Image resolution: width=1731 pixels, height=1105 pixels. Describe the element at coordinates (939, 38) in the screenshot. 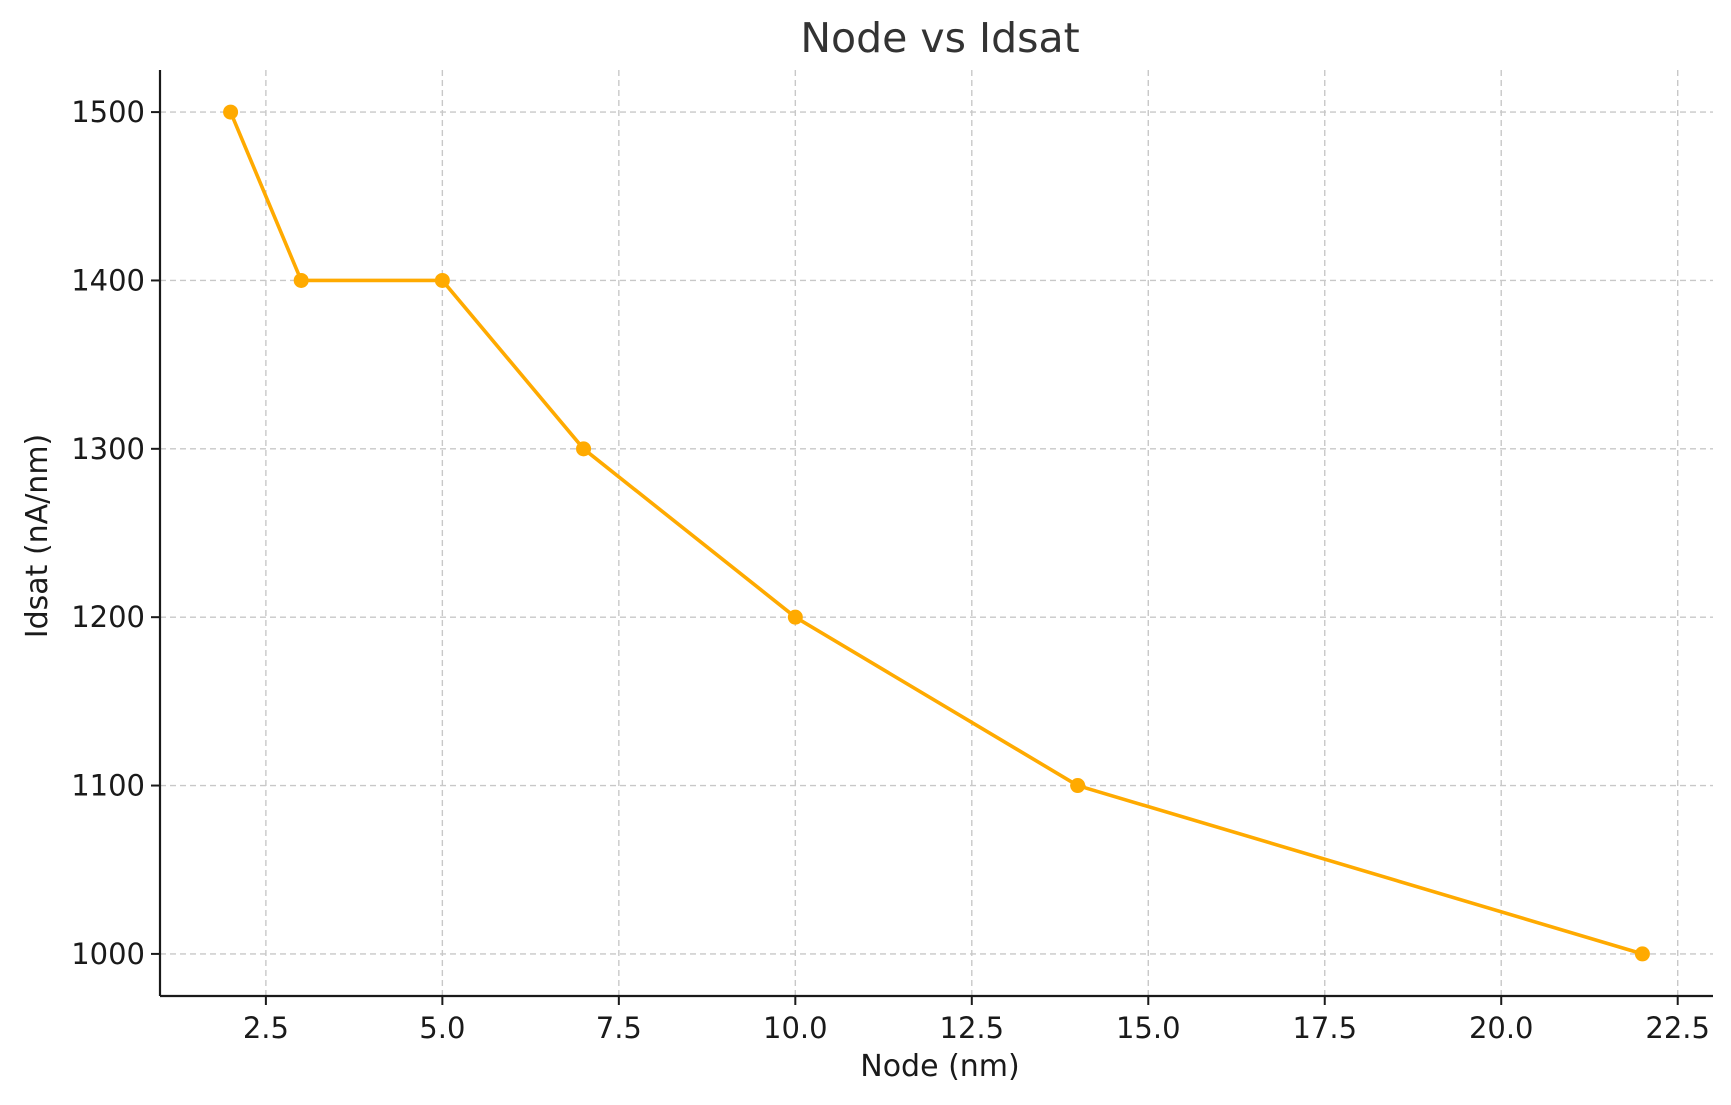

I see `chart-title: Node vs Idsat` at that location.